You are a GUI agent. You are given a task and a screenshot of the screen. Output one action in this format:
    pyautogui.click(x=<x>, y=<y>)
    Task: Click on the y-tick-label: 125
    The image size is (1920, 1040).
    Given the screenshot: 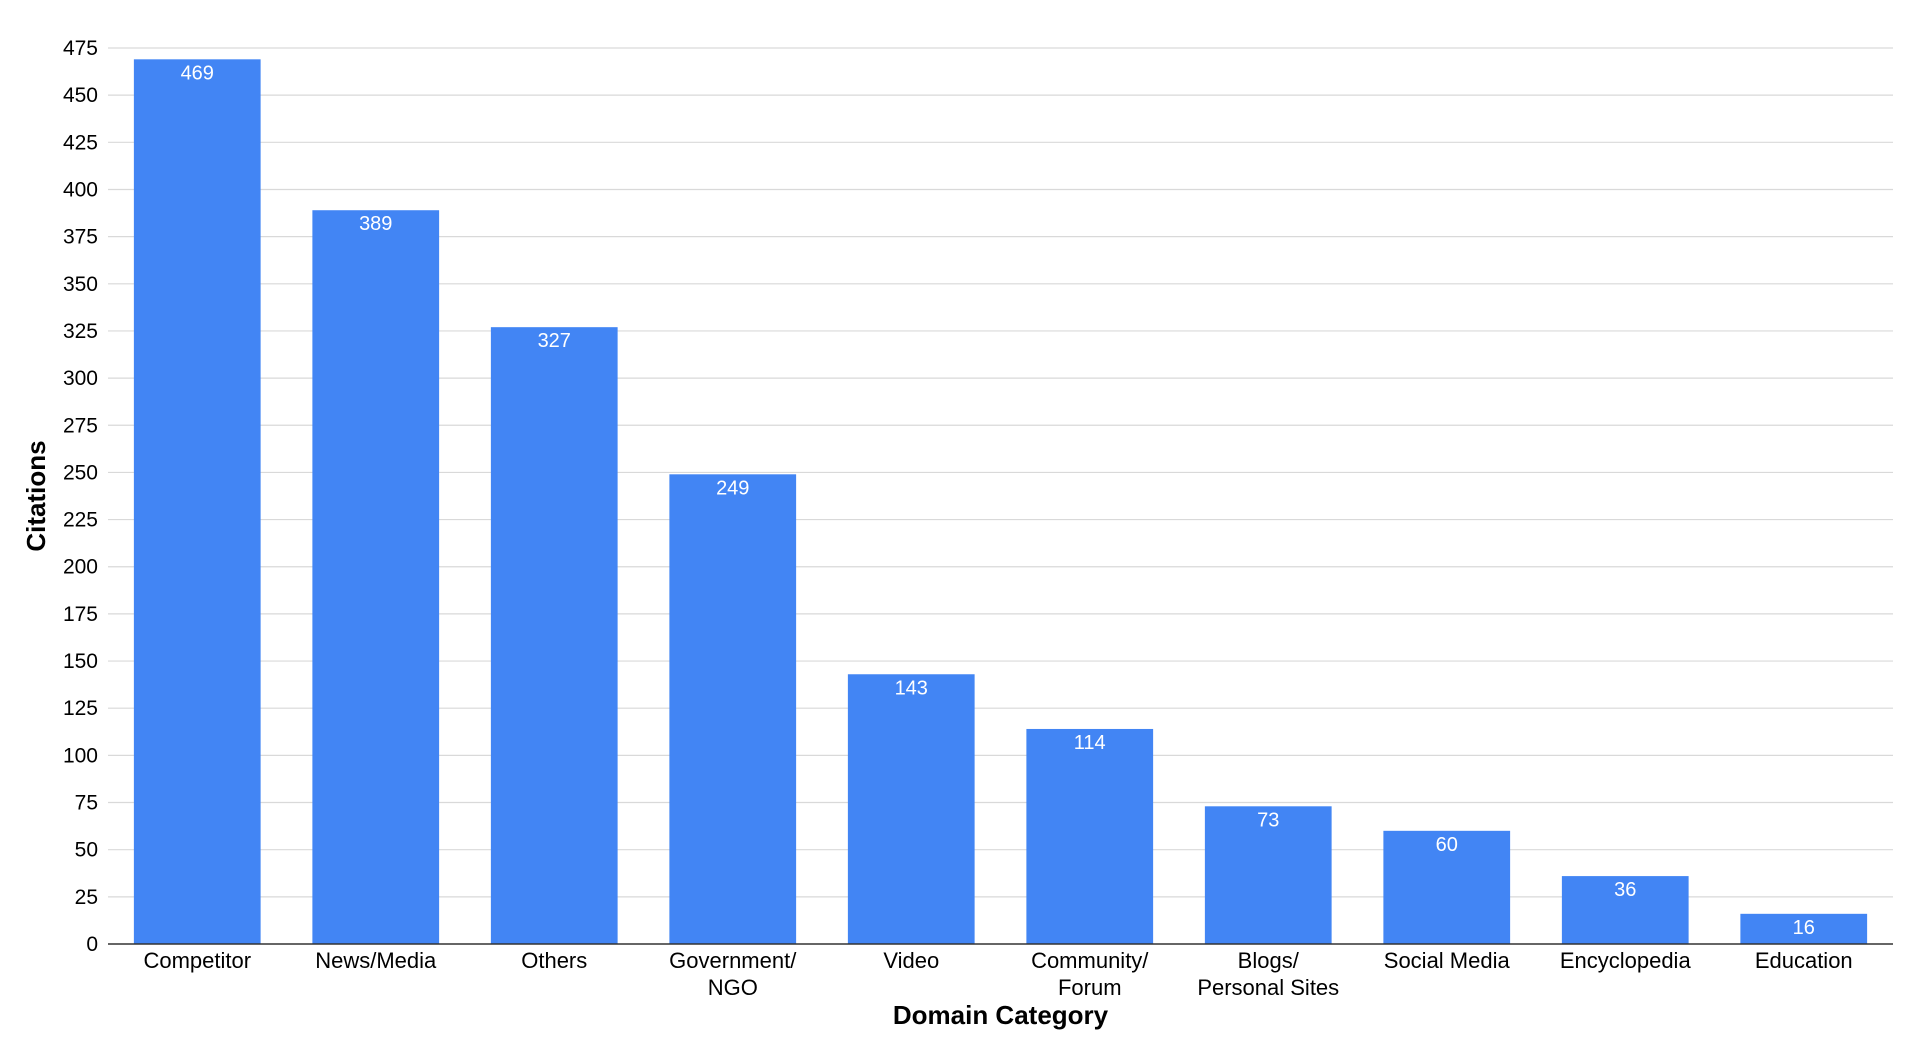 What is the action you would take?
    pyautogui.click(x=80, y=708)
    